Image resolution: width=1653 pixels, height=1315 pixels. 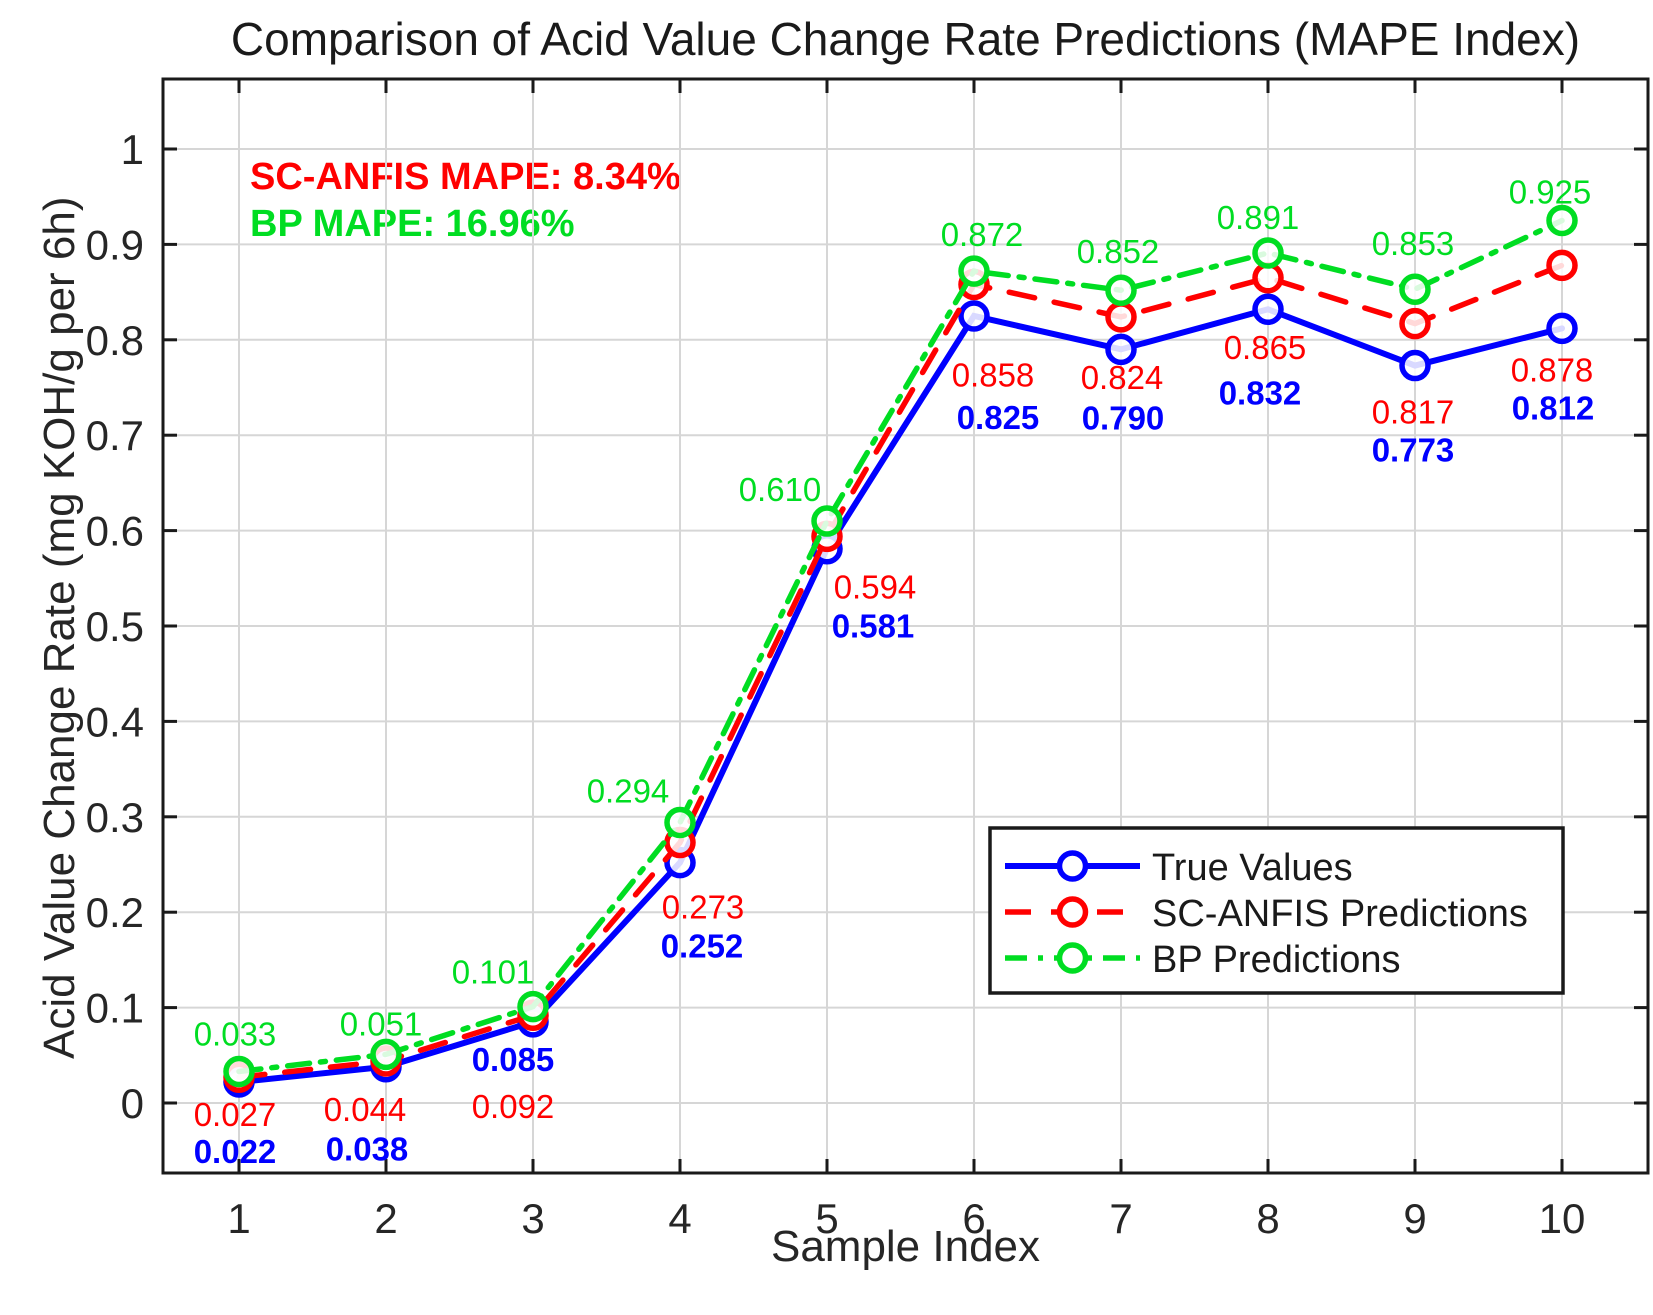 I want to click on data-point-label: 0.853, so click(x=1413, y=243).